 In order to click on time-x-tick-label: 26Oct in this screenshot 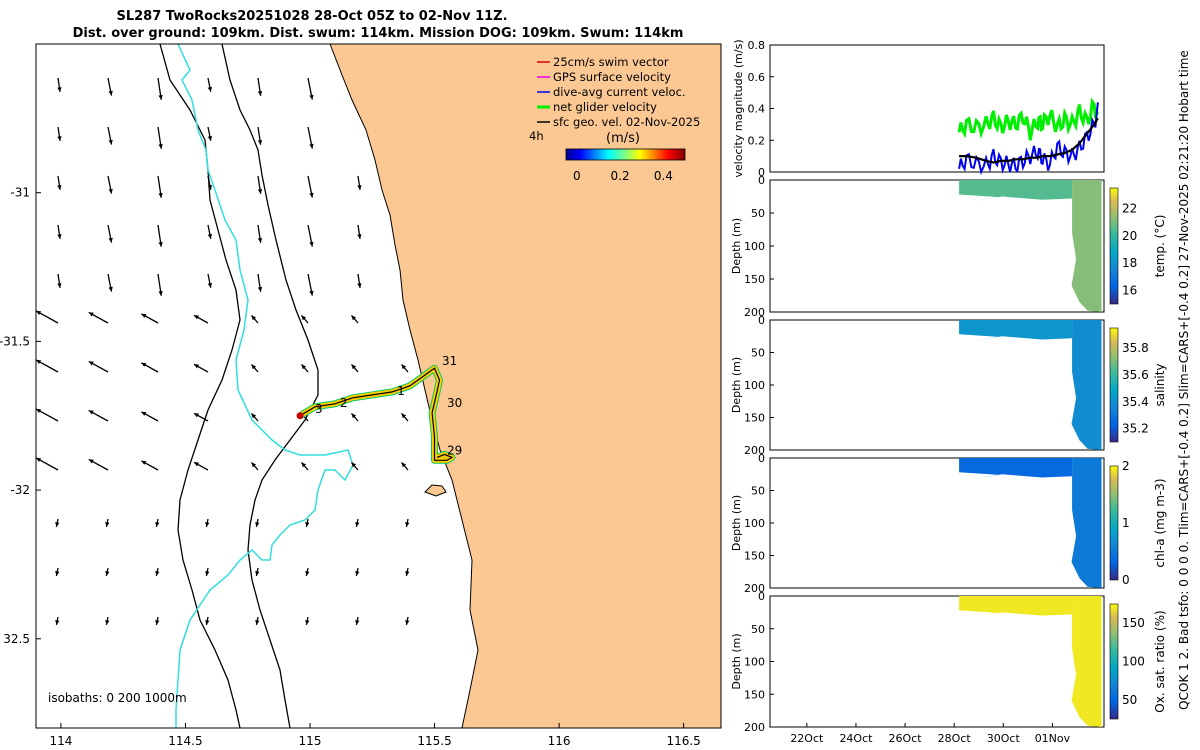, I will do `click(906, 738)`.